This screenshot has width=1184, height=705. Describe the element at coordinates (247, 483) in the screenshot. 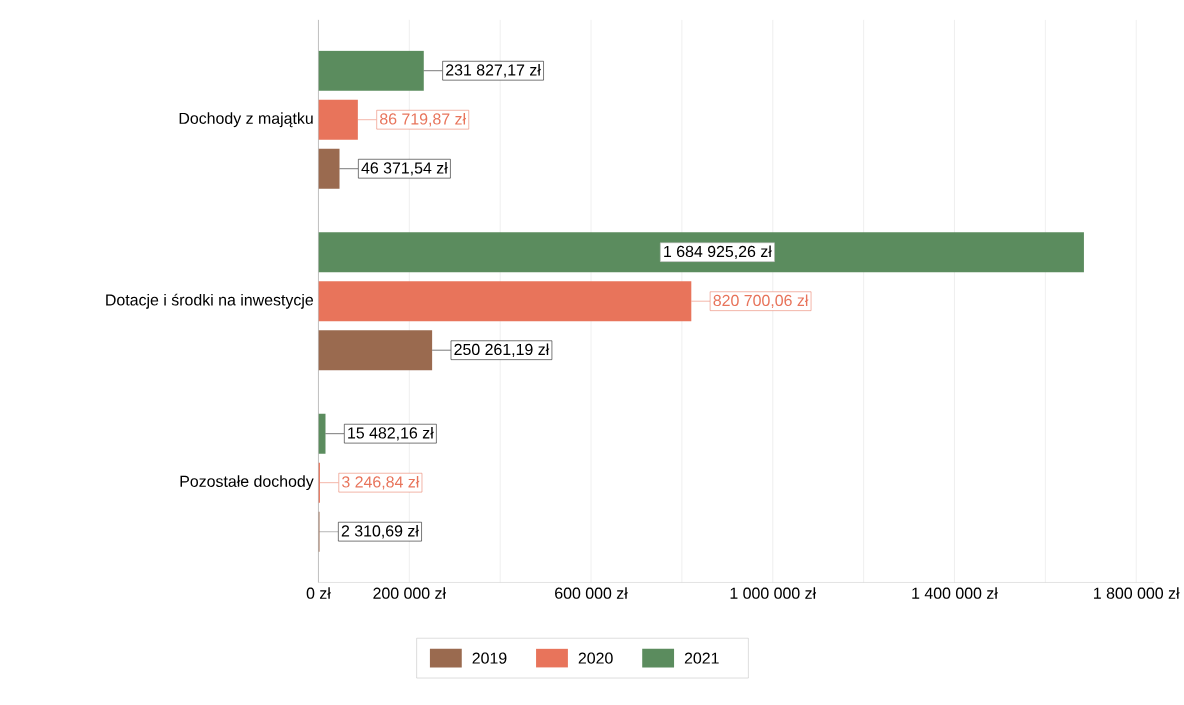

I see `y-tick-label: Pozostałe dochody` at that location.